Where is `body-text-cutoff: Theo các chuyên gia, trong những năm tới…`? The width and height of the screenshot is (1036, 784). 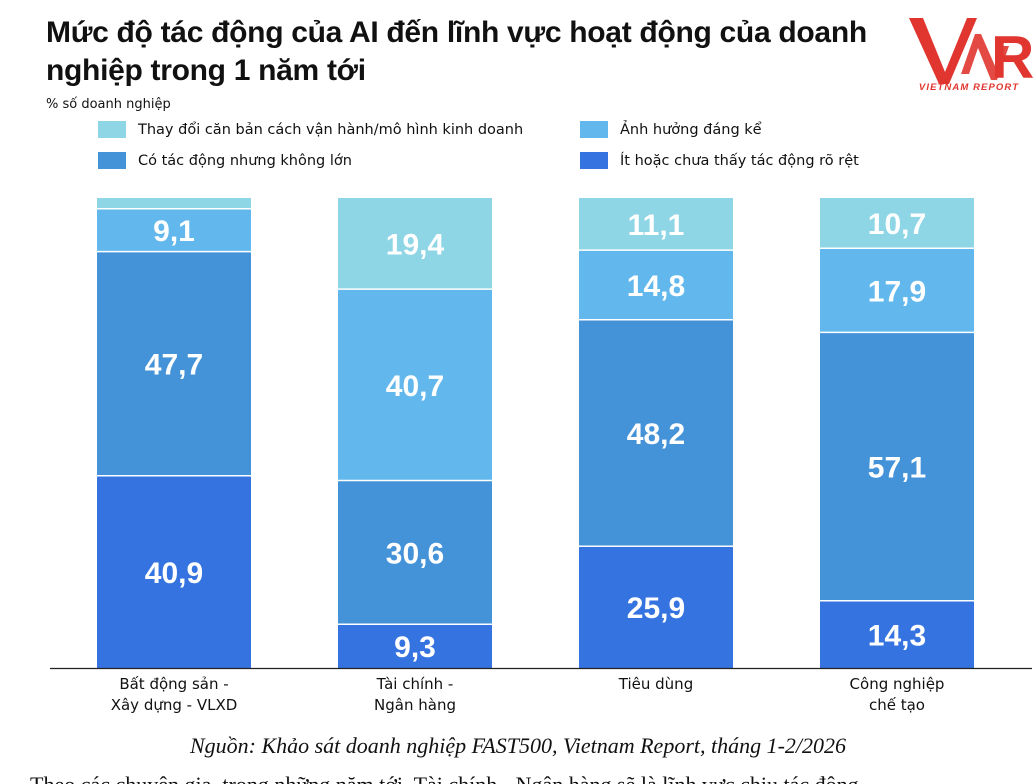 body-text-cutoff: Theo các chuyên gia, trong những năm tới… is located at coordinates (530, 776).